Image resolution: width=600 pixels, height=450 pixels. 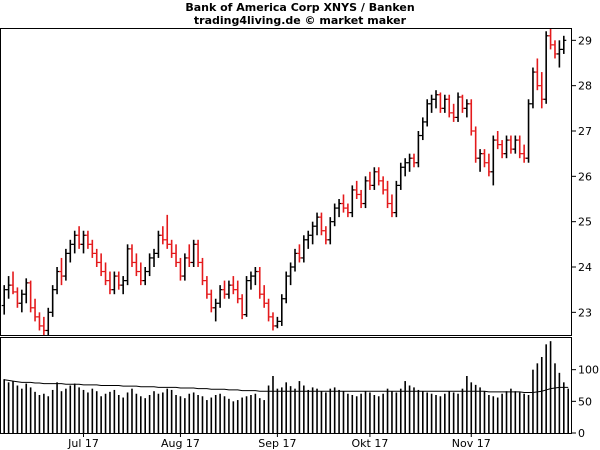 What do you see at coordinates (300, 20) in the screenshot?
I see `chart-subtitle: trading4living.de © market maker` at bounding box center [300, 20].